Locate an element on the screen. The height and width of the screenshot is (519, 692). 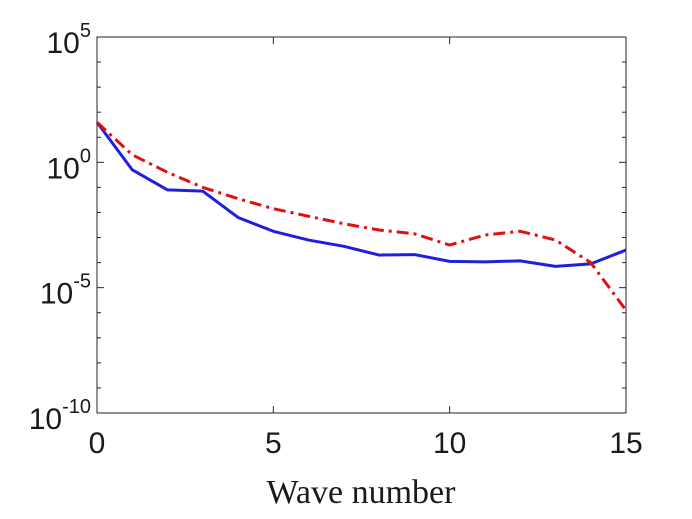
x-tick-label: 5 is located at coordinates (273, 443).